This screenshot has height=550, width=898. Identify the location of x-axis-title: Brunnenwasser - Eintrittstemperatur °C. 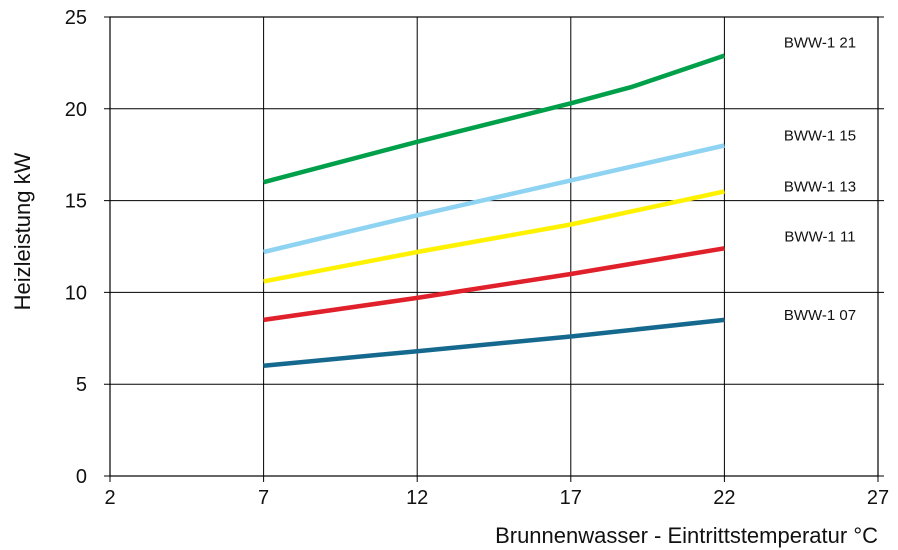
(686, 535).